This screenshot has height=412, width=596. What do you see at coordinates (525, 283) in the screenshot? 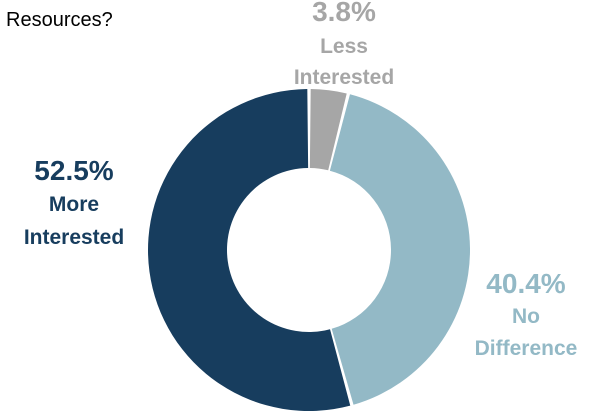
I see `pct-no-difference: 40.4%` at bounding box center [525, 283].